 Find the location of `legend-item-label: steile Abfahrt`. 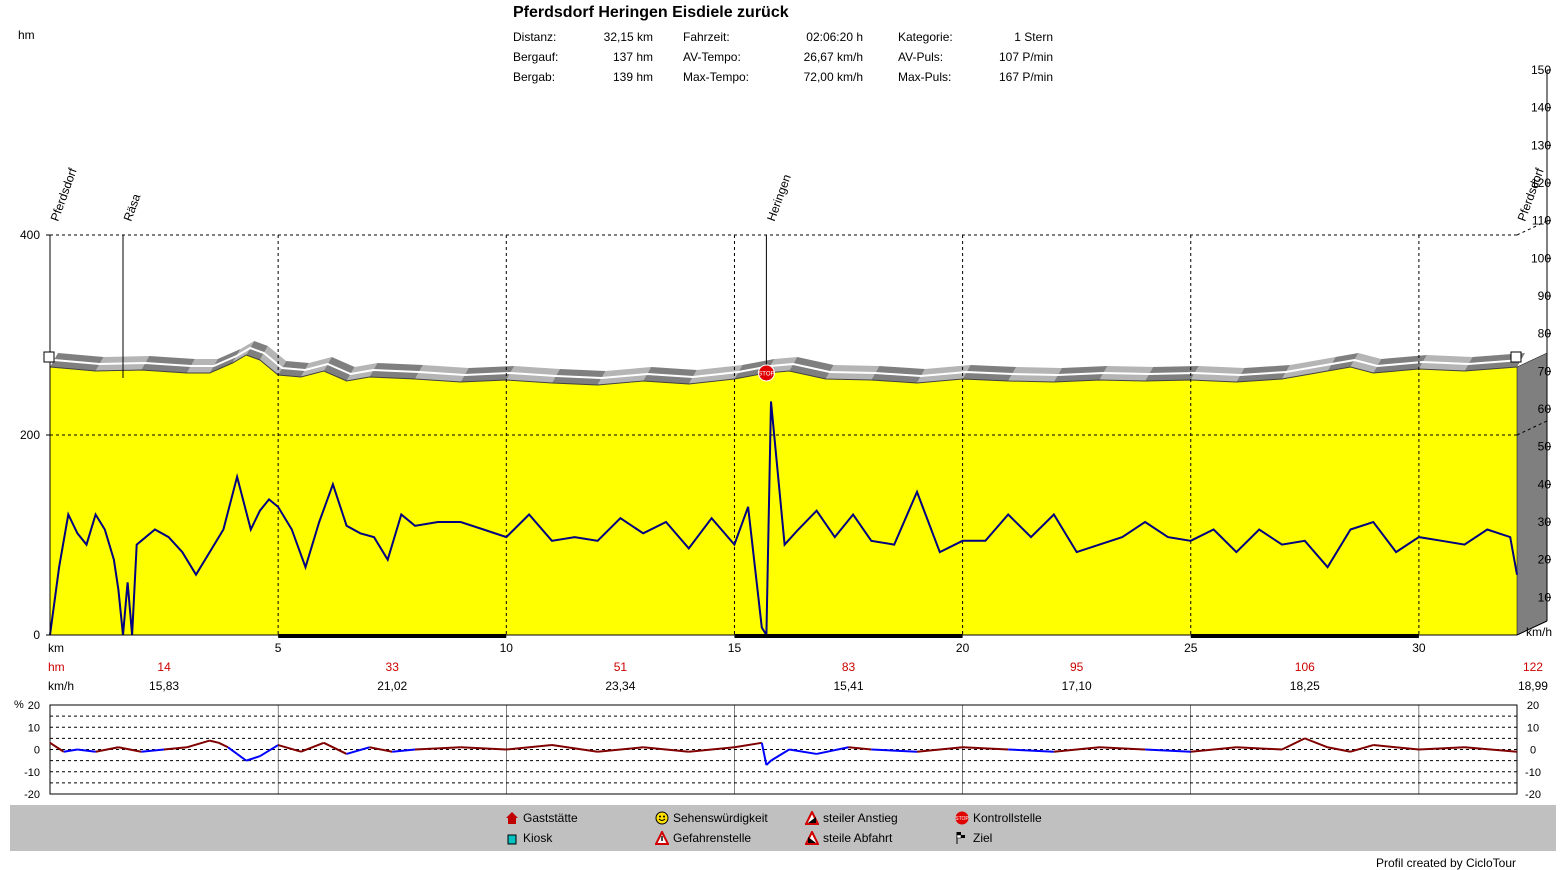

legend-item-label: steile Abfahrt is located at coordinates (858, 838).